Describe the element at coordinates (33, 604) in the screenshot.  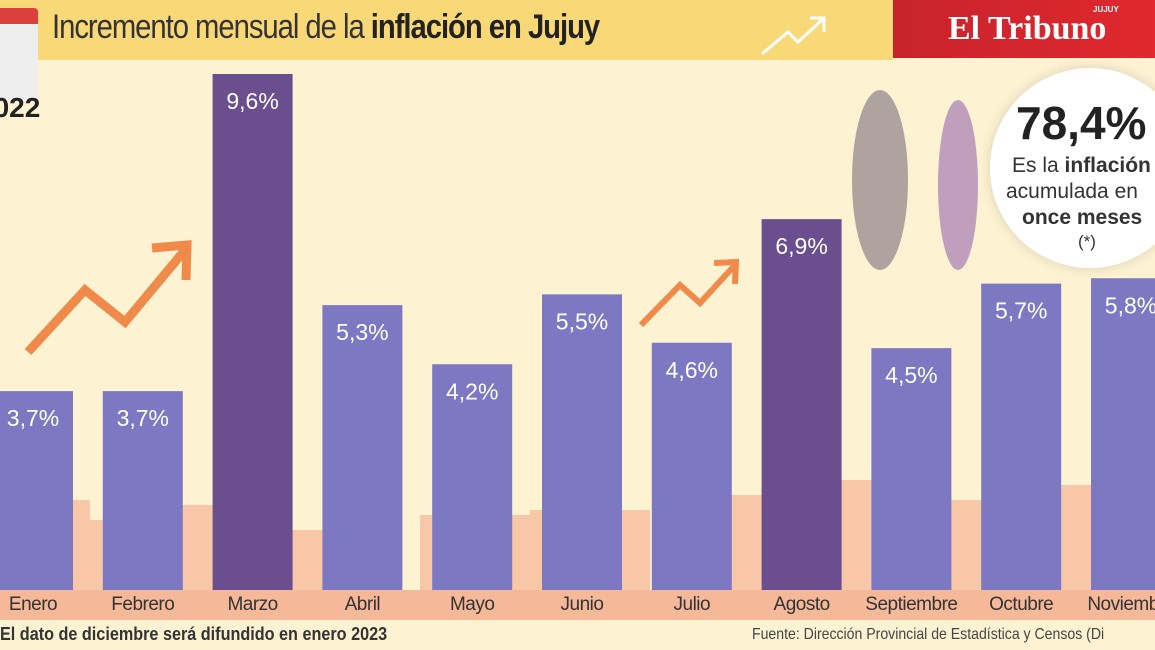
I see `month-label: Enero` at that location.